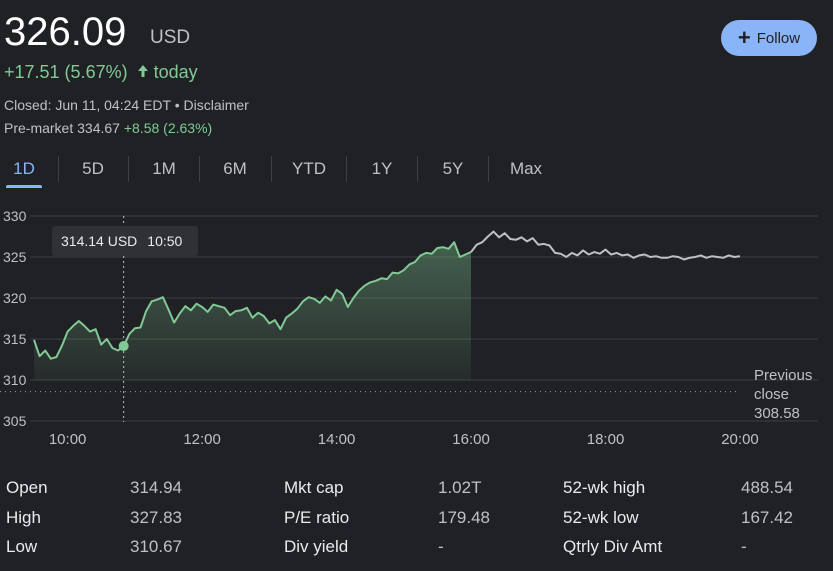  Describe the element at coordinates (99, 241) in the screenshot. I see `tooltip-price: 314.14 USD` at that location.